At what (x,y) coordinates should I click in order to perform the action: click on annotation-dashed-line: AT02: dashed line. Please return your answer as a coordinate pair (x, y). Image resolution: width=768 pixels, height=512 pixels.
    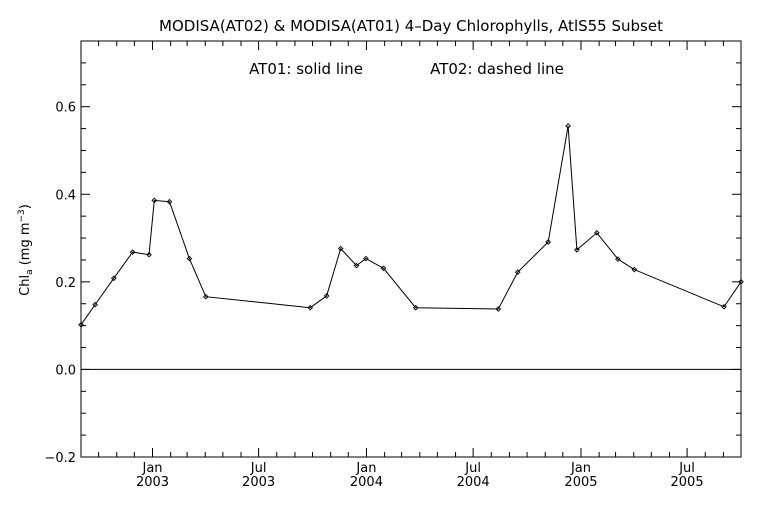
    Looking at the image, I should click on (497, 69).